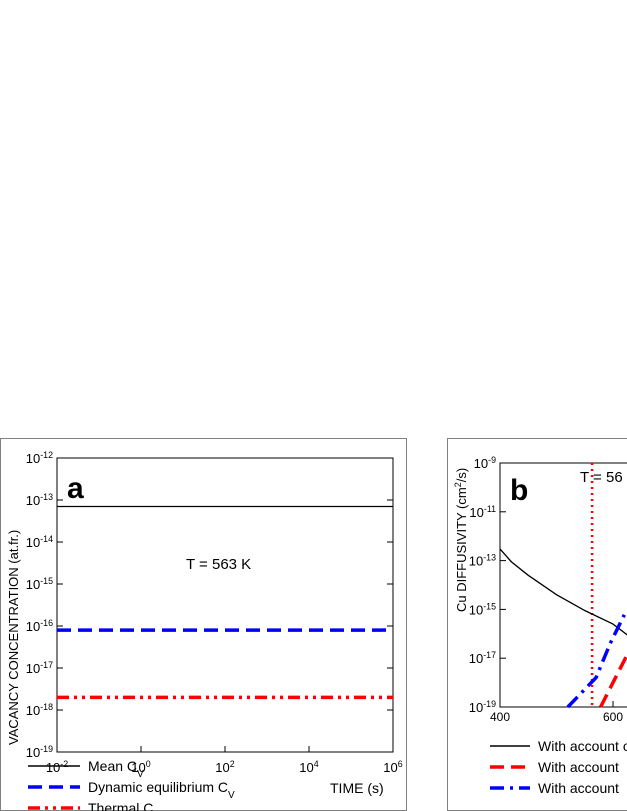 The width and height of the screenshot is (627, 811). I want to click on tick-label: 10⁻¹⁶, so click(39, 626).